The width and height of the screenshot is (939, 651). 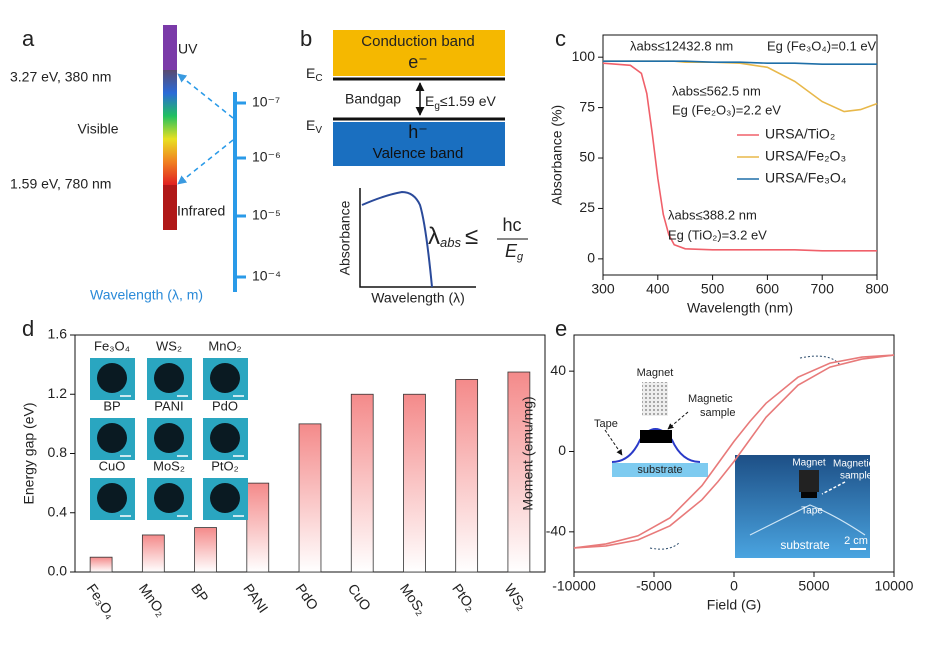 What do you see at coordinates (809, 495) in the screenshot?
I see `photo-sample` at bounding box center [809, 495].